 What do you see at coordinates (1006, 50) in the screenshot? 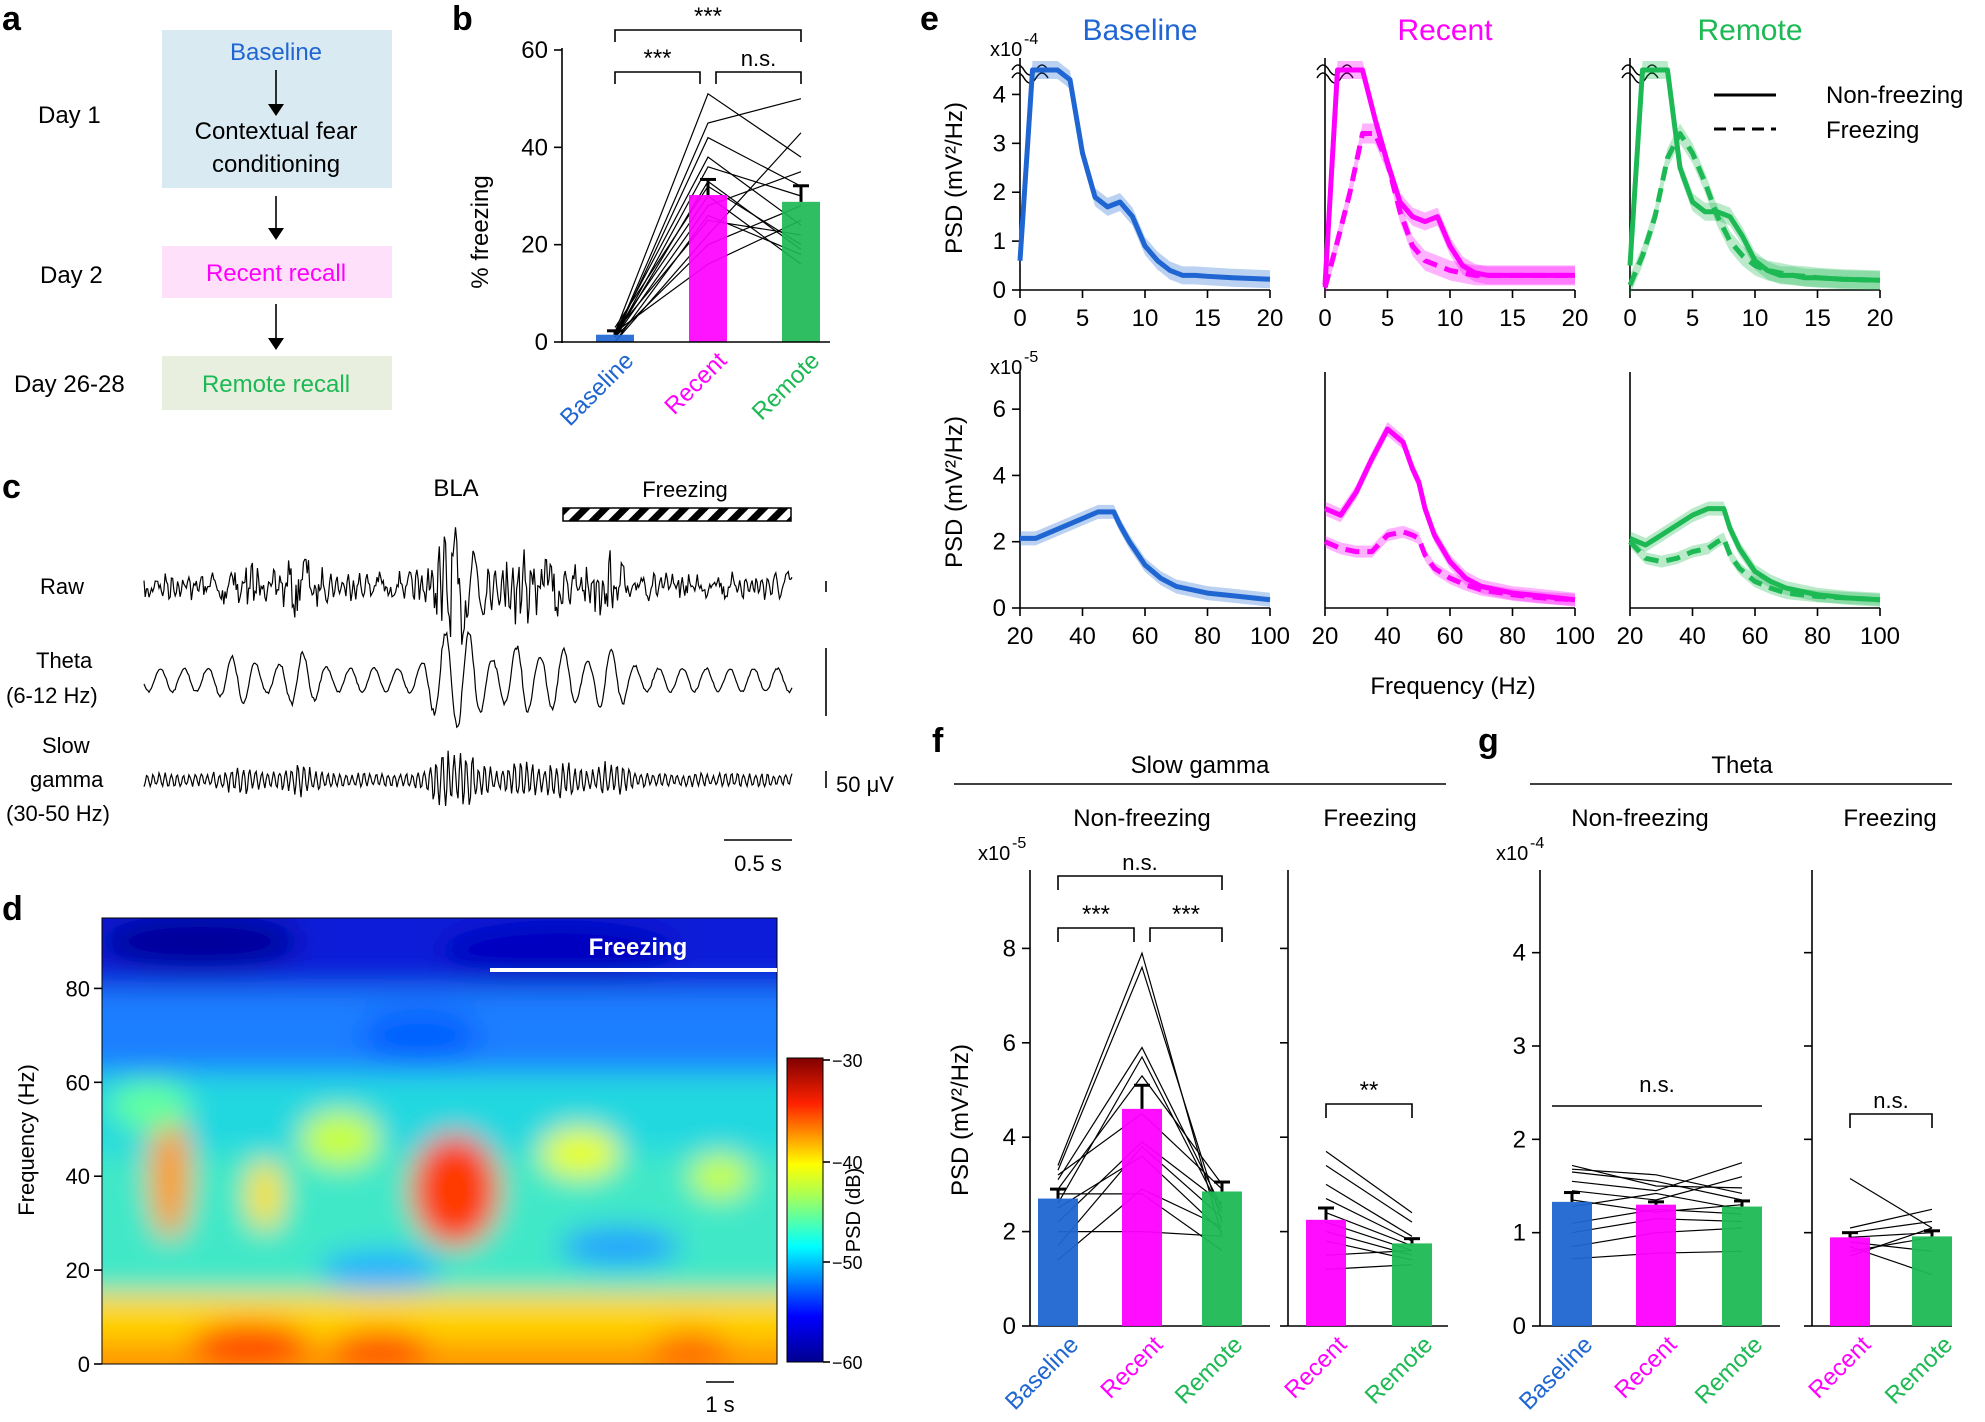
I see `e-top-multiplier: x10` at bounding box center [1006, 50].